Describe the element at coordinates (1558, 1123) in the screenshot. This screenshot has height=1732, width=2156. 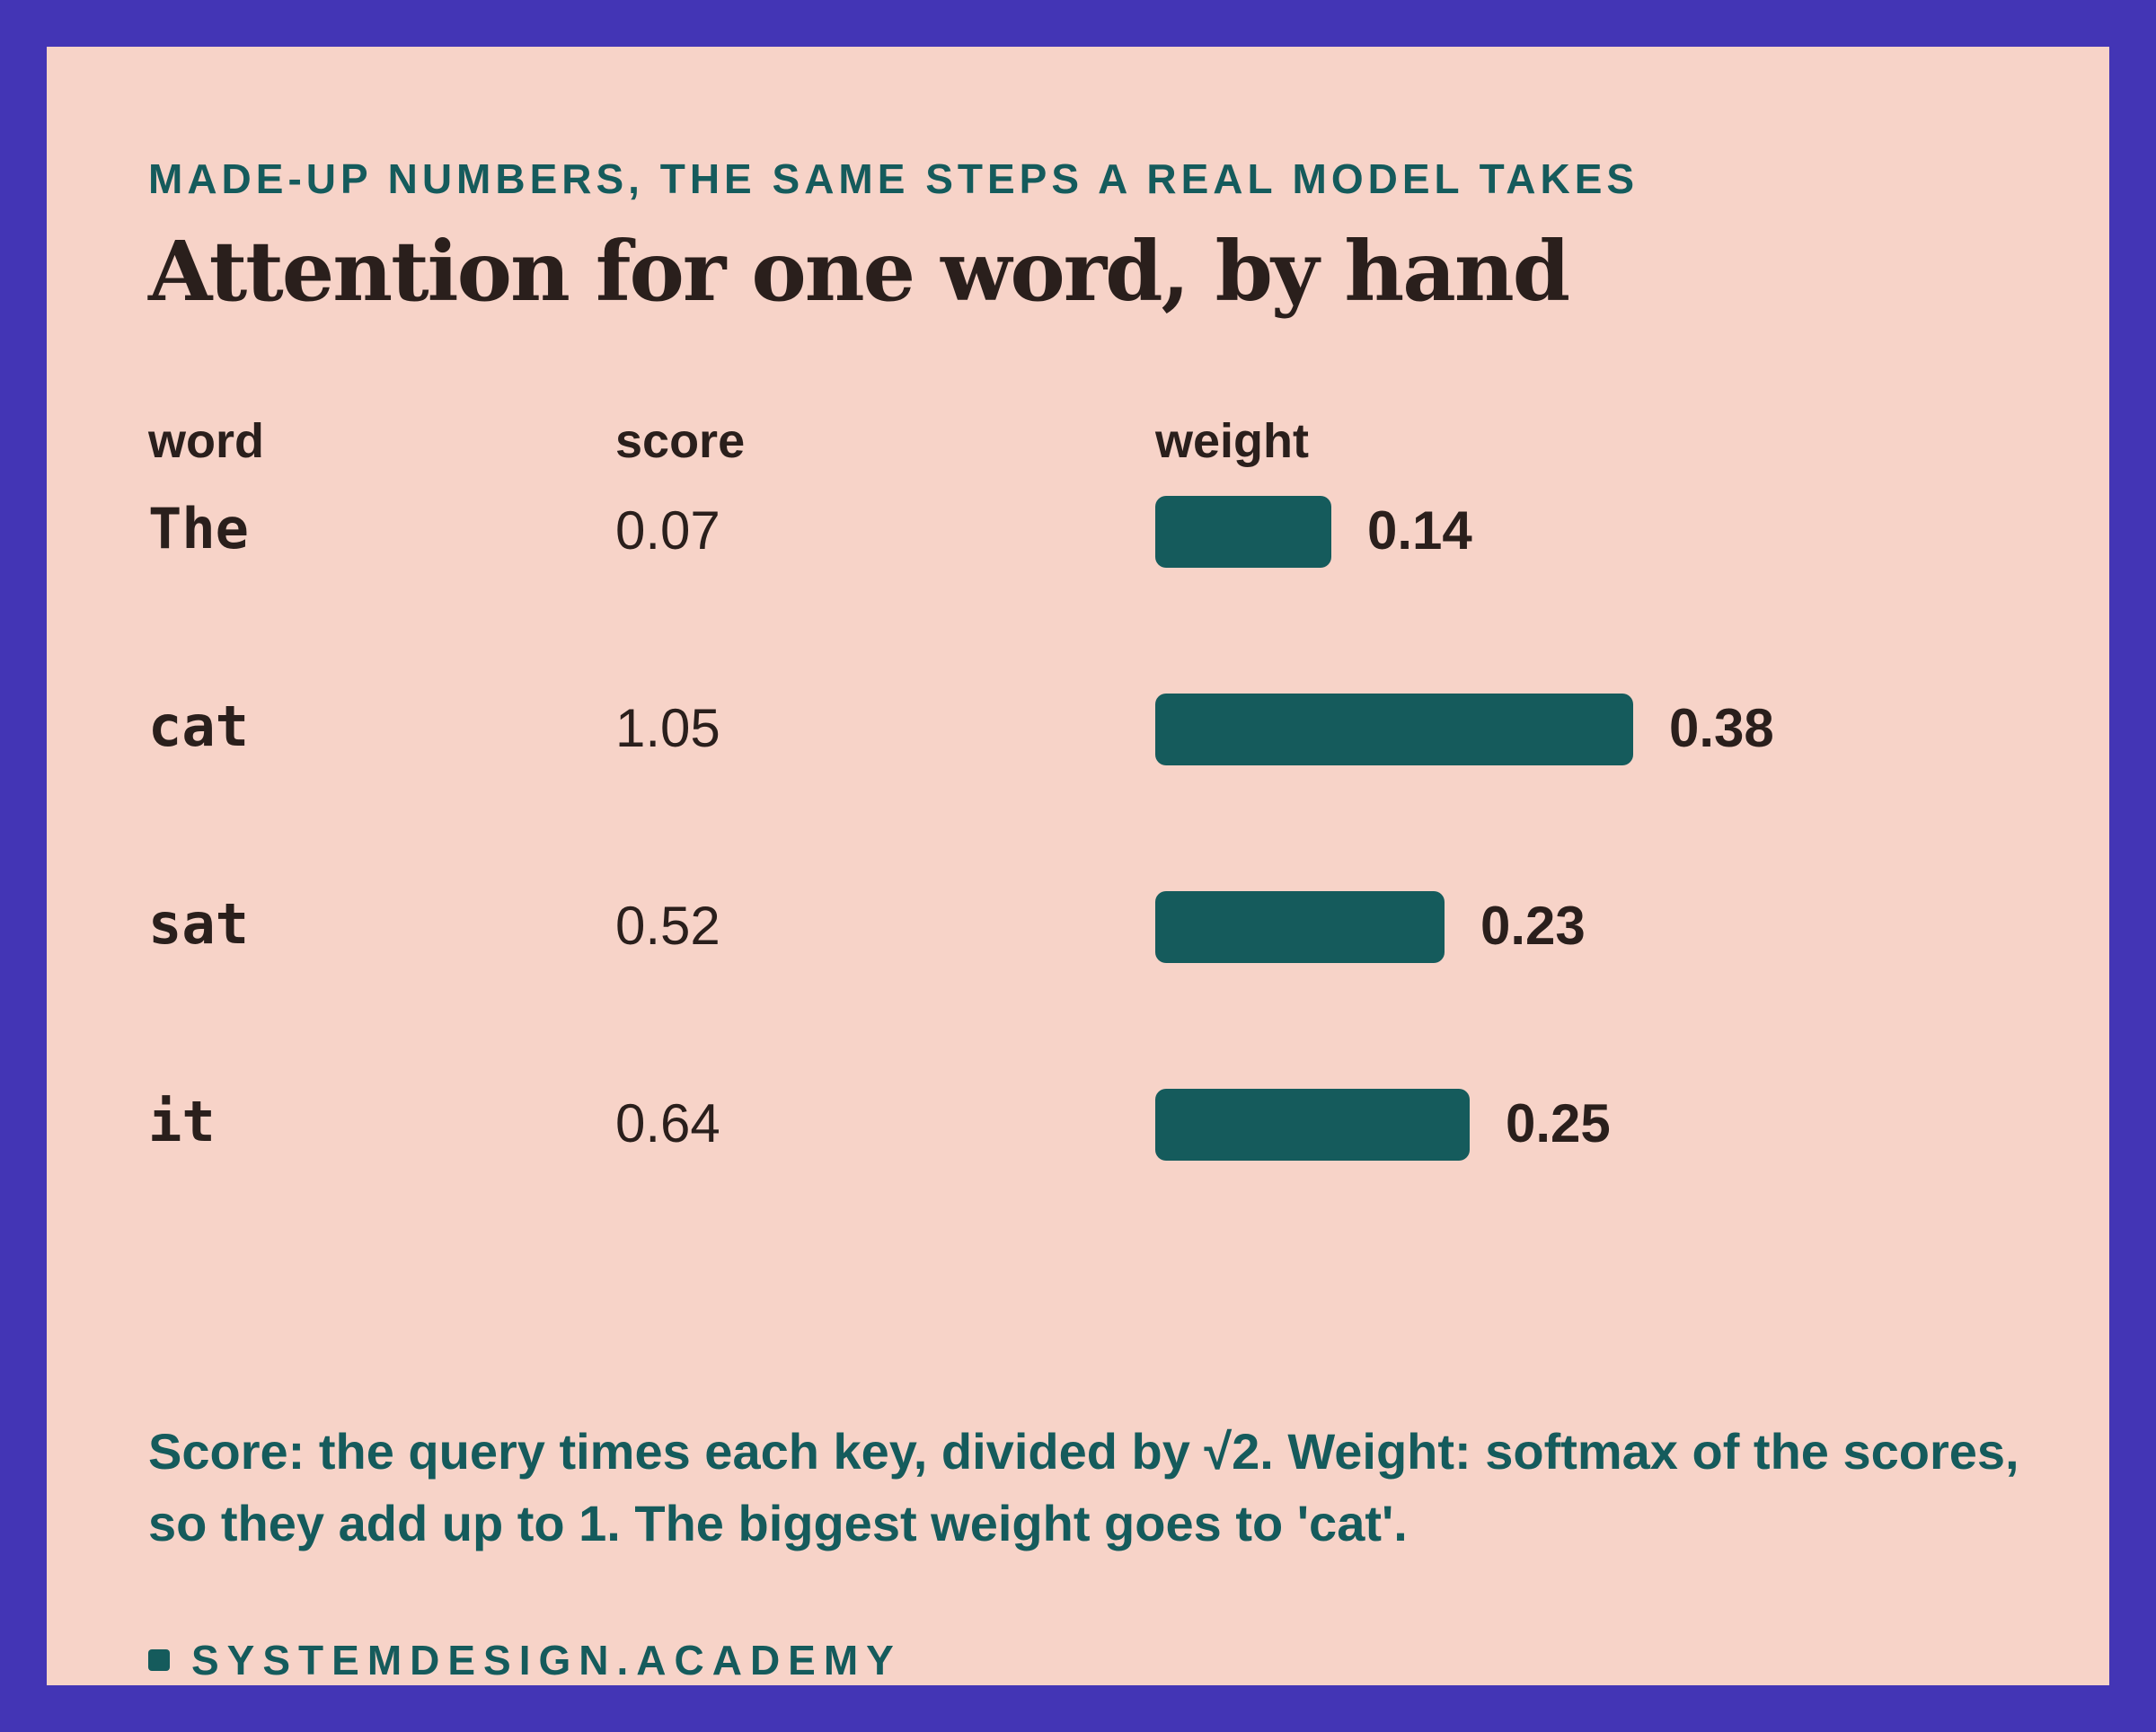
I see `weight-value-label: 0.25` at that location.